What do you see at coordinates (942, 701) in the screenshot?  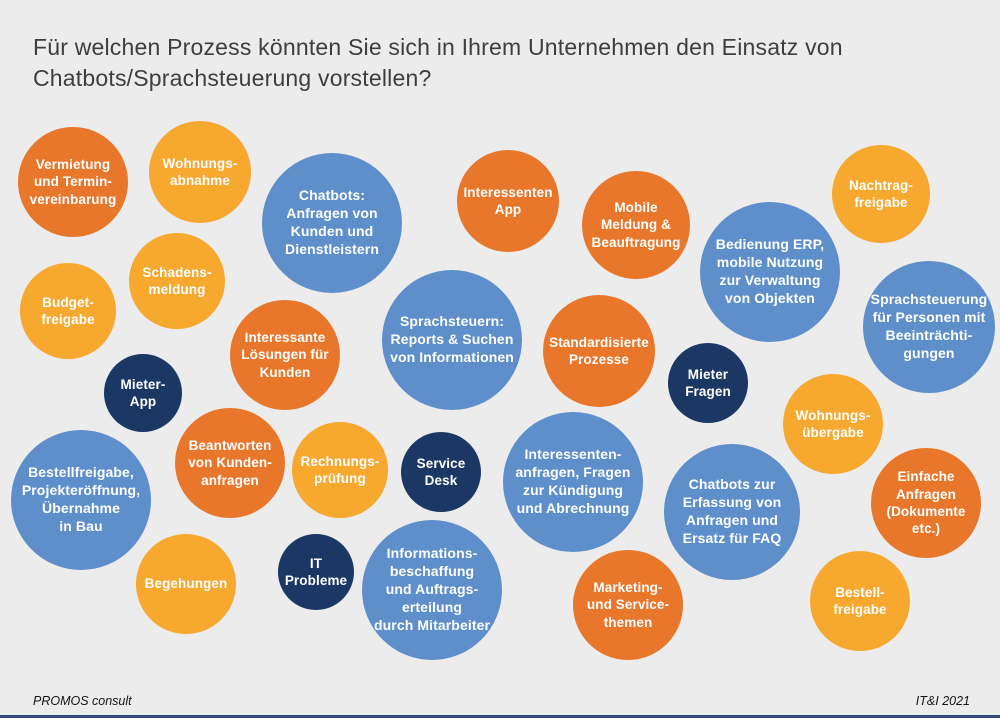 I see `footer-edition: IT&I 2021` at bounding box center [942, 701].